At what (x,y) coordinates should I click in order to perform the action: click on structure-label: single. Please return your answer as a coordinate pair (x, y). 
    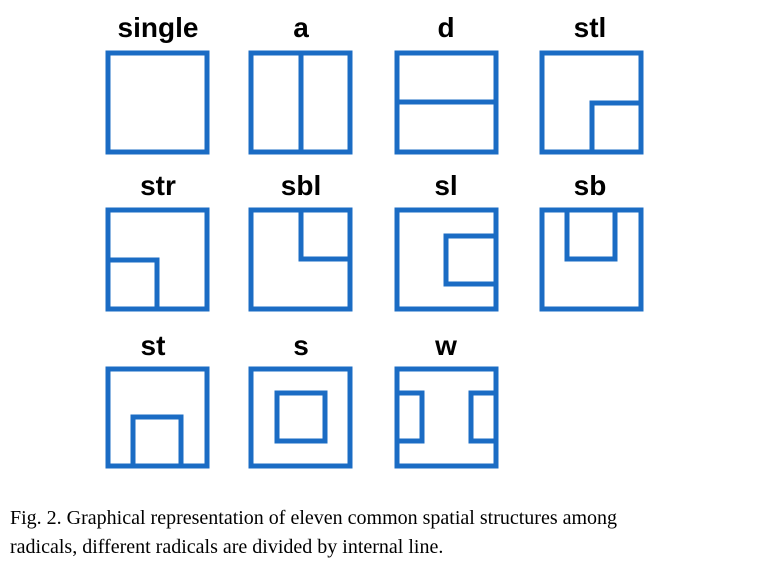
    Looking at the image, I should click on (158, 27).